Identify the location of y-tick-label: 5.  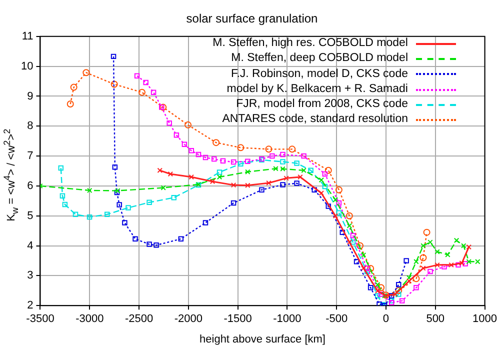
(30, 216).